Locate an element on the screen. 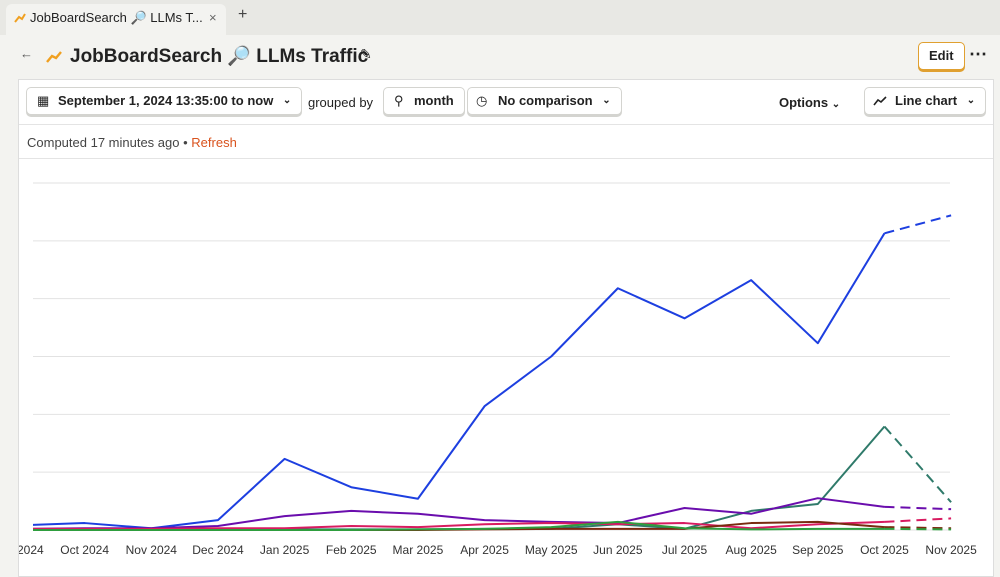 The width and height of the screenshot is (1000, 577). tab: JobBoardSearch 🔎 LLMs T... × is located at coordinates (116, 19).